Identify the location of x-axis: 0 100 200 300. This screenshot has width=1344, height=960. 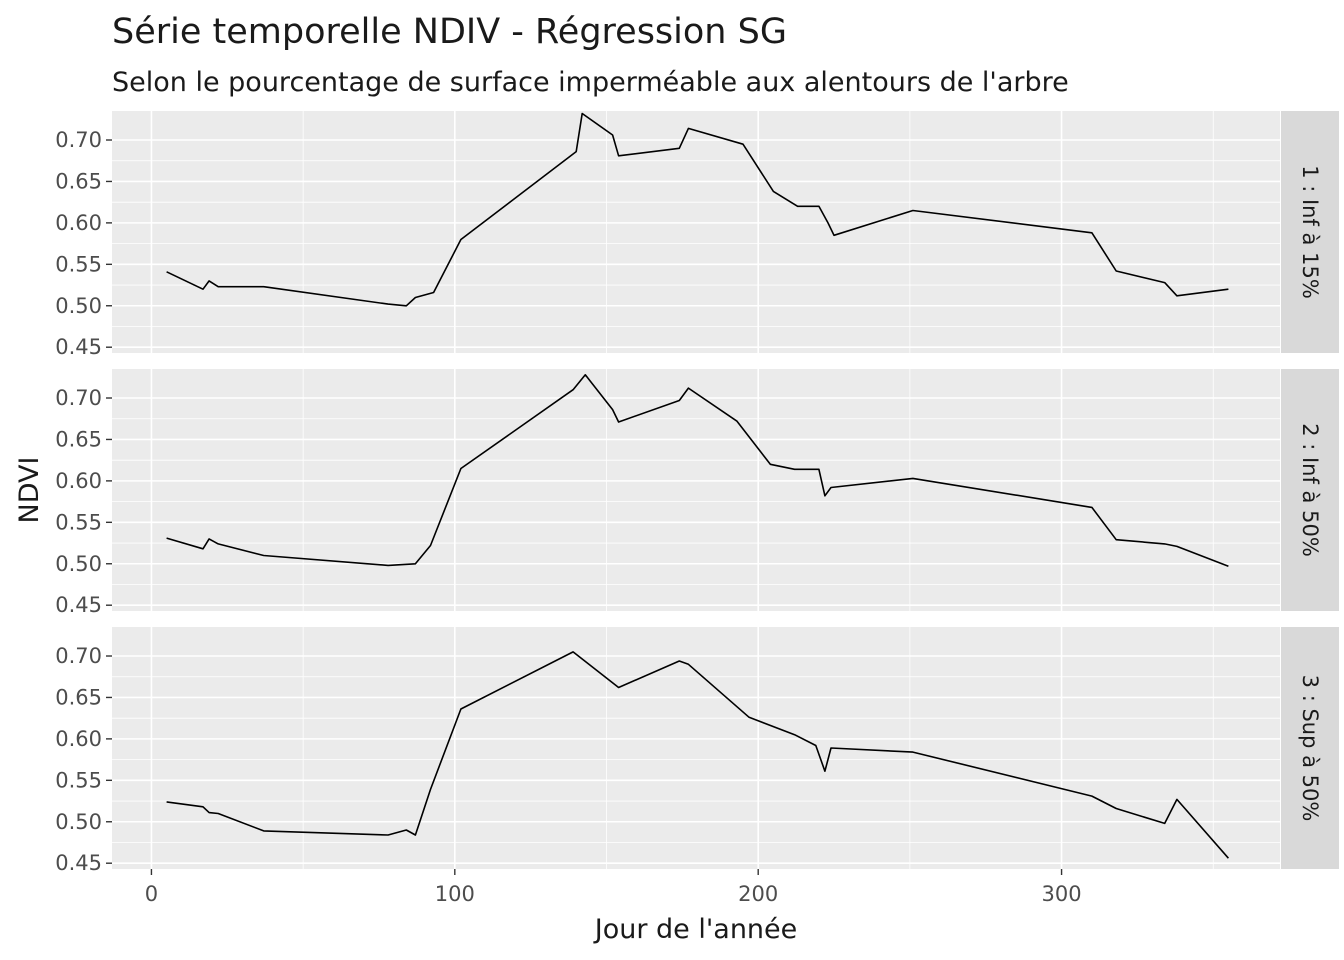
(613, 887).